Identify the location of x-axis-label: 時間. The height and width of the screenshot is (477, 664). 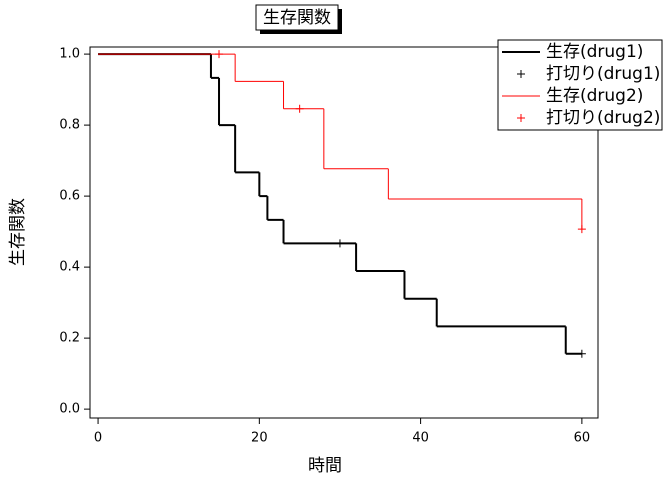
(325, 466).